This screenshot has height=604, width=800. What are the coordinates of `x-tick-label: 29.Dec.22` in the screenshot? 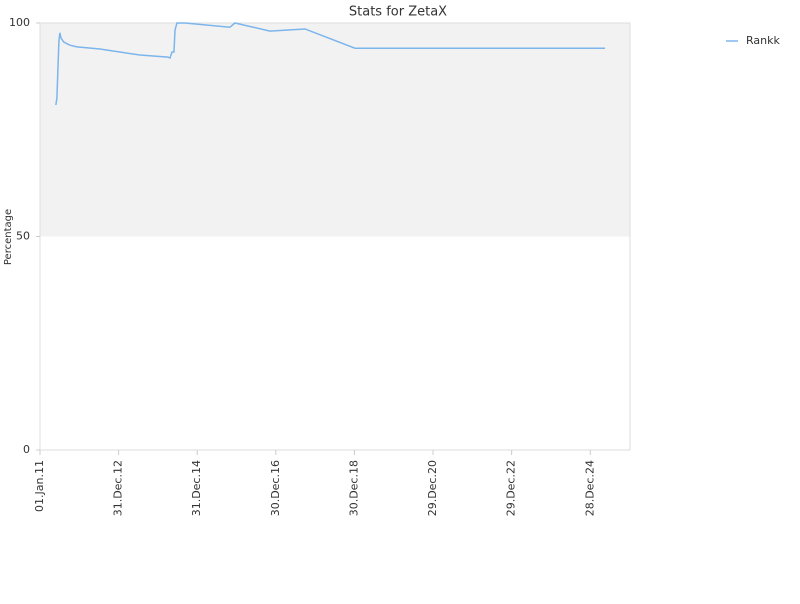 It's located at (511, 488).